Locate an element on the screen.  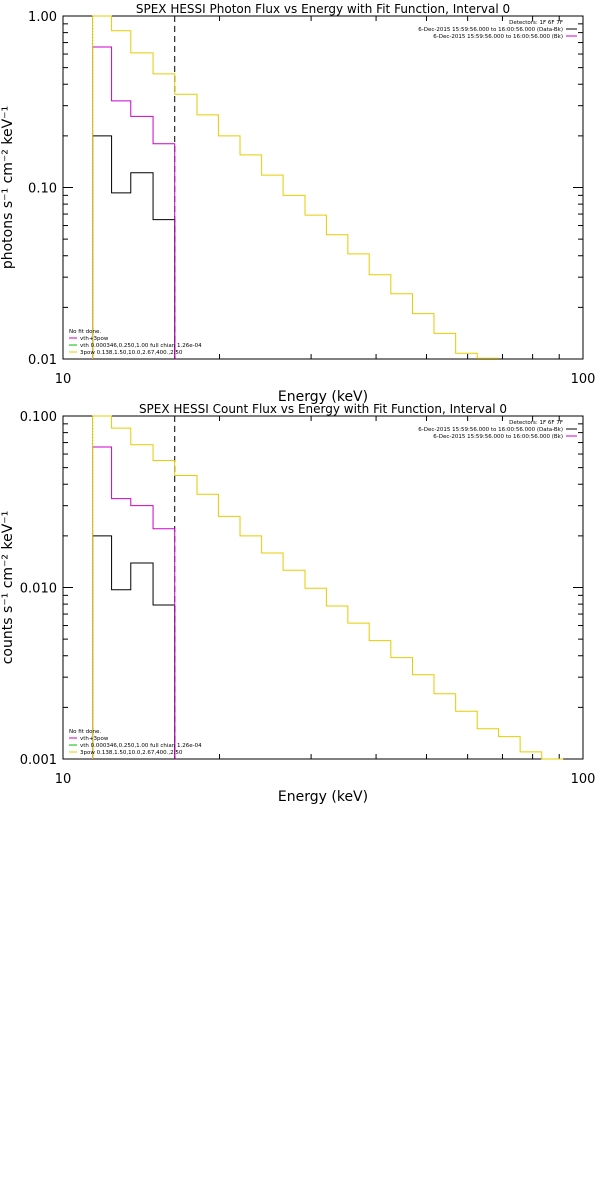
y-tick-label: 0.001 is located at coordinates (38, 760).